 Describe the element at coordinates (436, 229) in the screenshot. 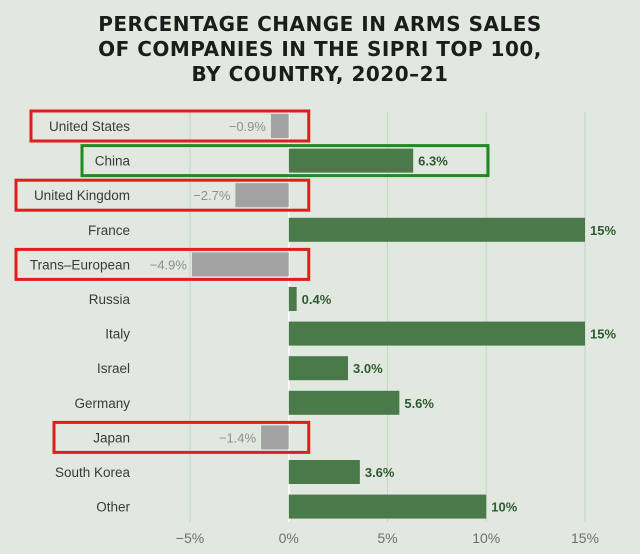

I see `bar-france` at that location.